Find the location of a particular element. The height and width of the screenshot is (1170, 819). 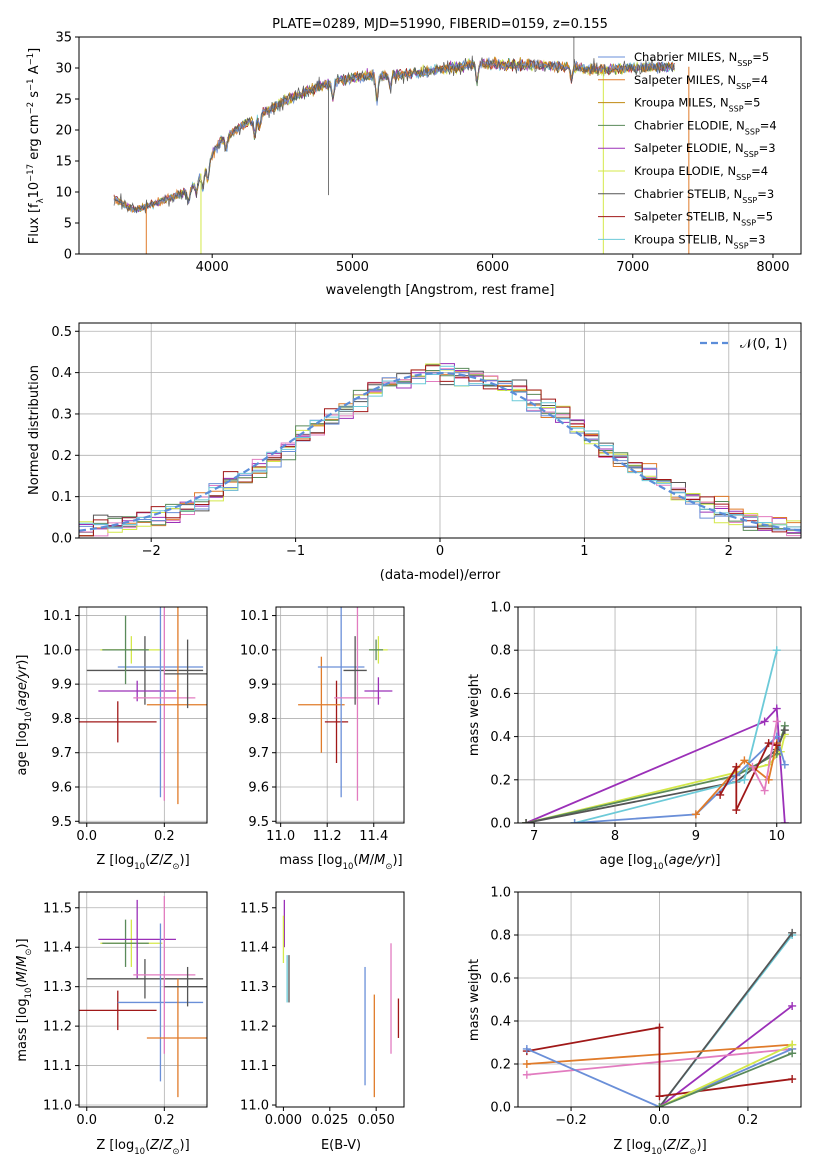

y-tick-label: 35 is located at coordinates (63, 38).